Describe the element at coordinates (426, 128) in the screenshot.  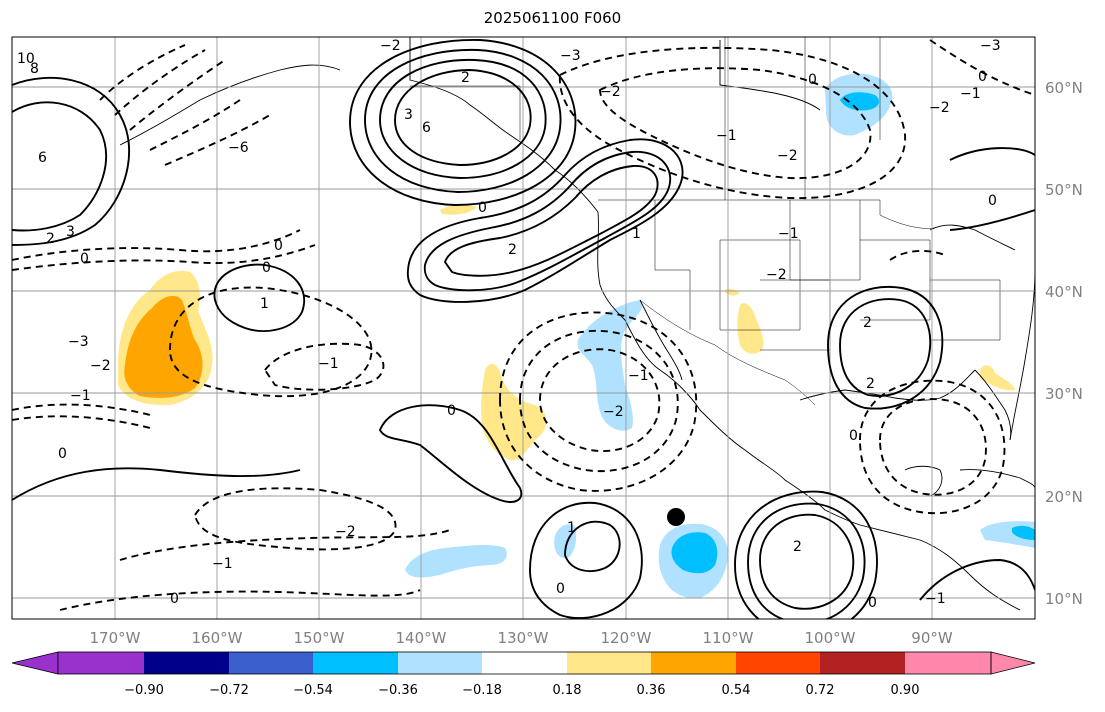
I see `contour-label: 6` at that location.